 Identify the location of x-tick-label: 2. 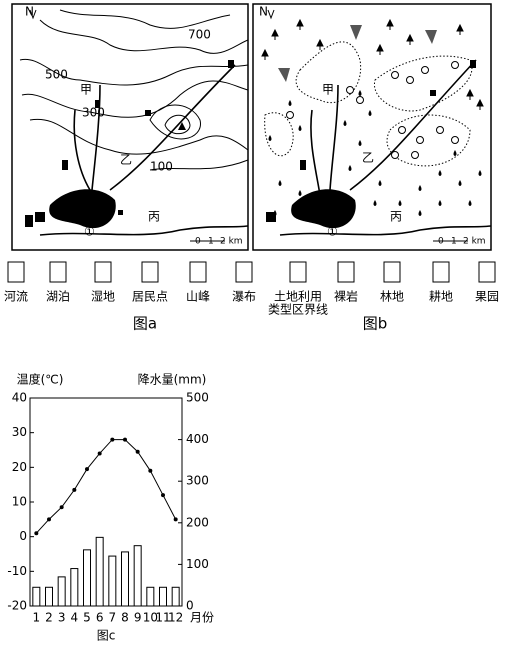
(49, 618).